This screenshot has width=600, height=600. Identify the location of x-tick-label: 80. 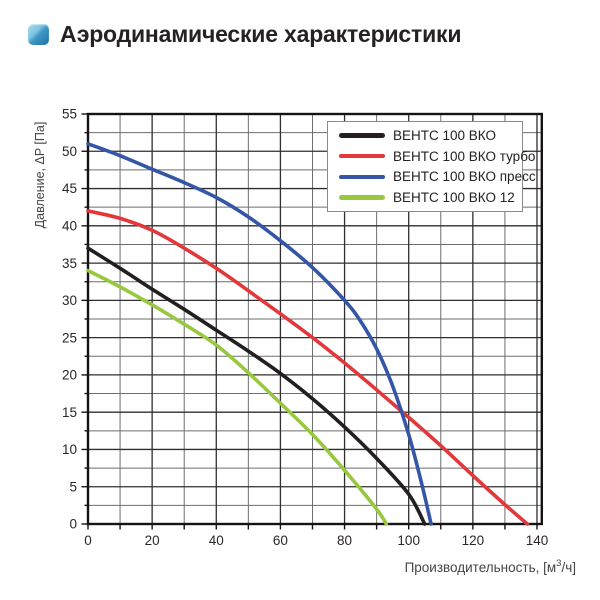
(344, 540).